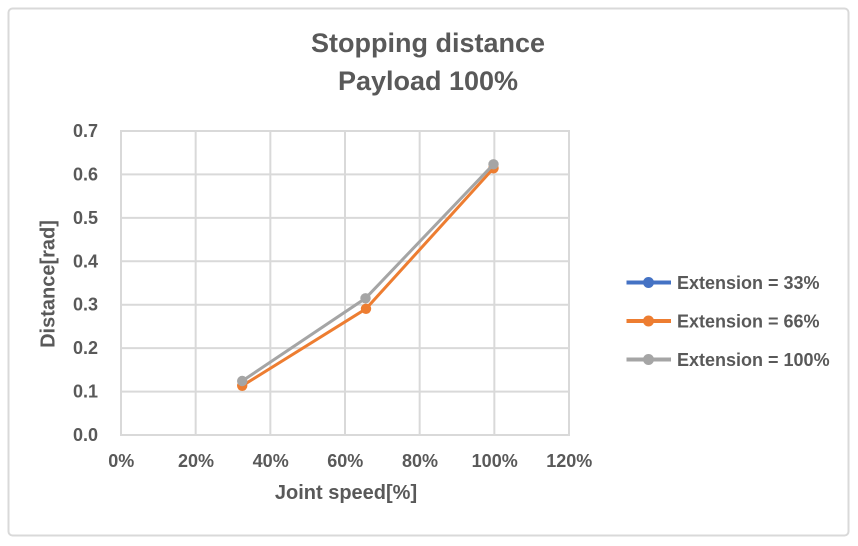  What do you see at coordinates (85, 392) in the screenshot?
I see `svg-text: 0.1` at bounding box center [85, 392].